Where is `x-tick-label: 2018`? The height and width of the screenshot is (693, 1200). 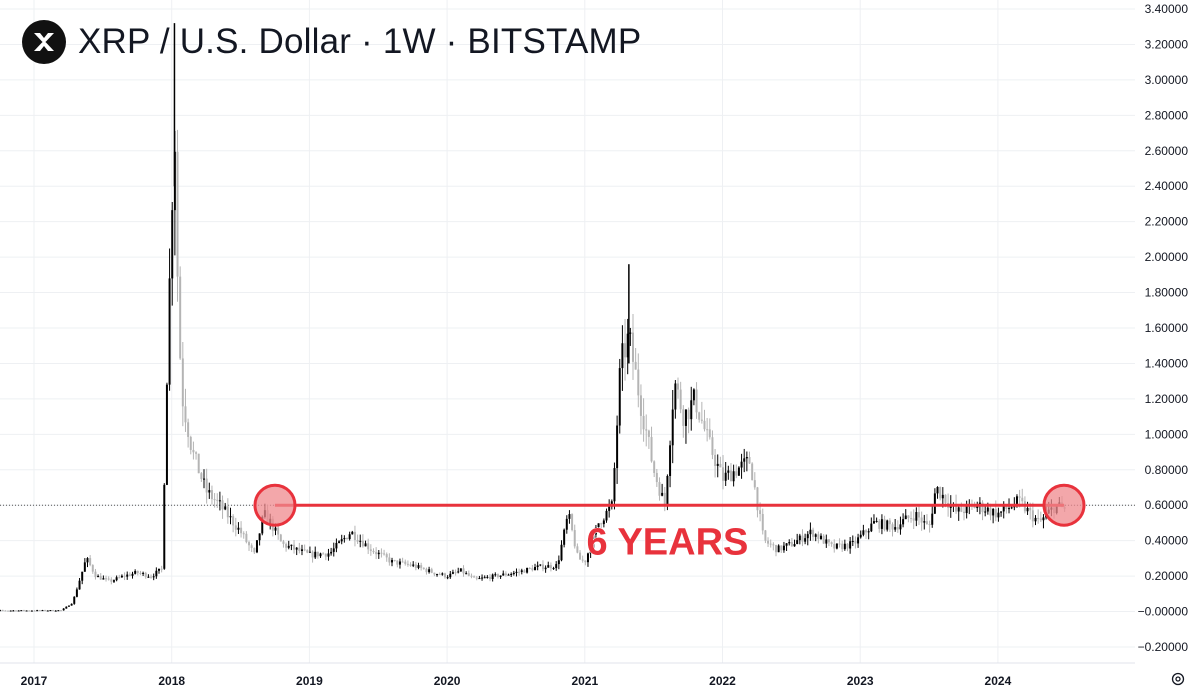 x-tick-label: 2018 is located at coordinates (171, 681).